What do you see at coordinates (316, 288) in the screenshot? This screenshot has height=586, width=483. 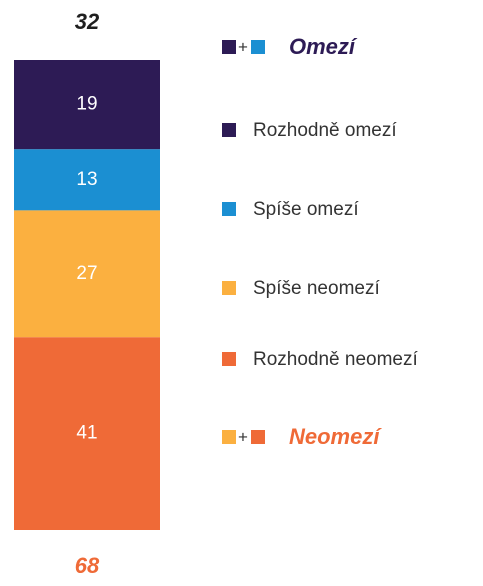 I see `legend-label: Spíše neomezí` at bounding box center [316, 288].